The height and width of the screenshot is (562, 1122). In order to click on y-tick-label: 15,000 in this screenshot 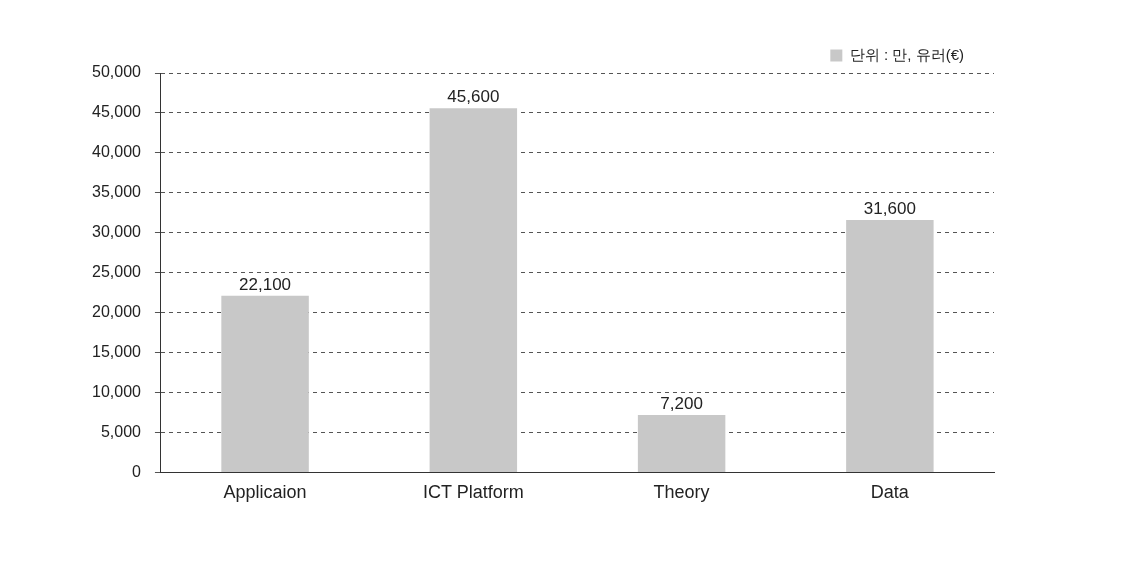, I will do `click(117, 351)`.